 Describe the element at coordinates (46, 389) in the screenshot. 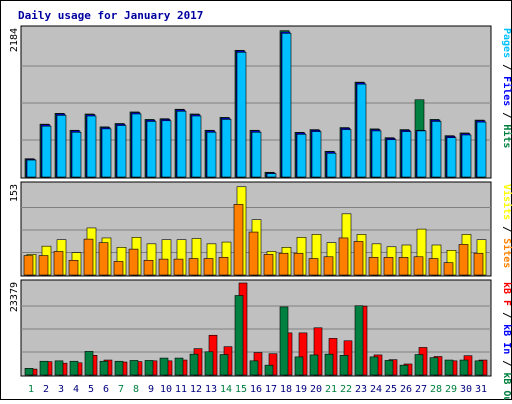

I see `day-label: 2` at that location.